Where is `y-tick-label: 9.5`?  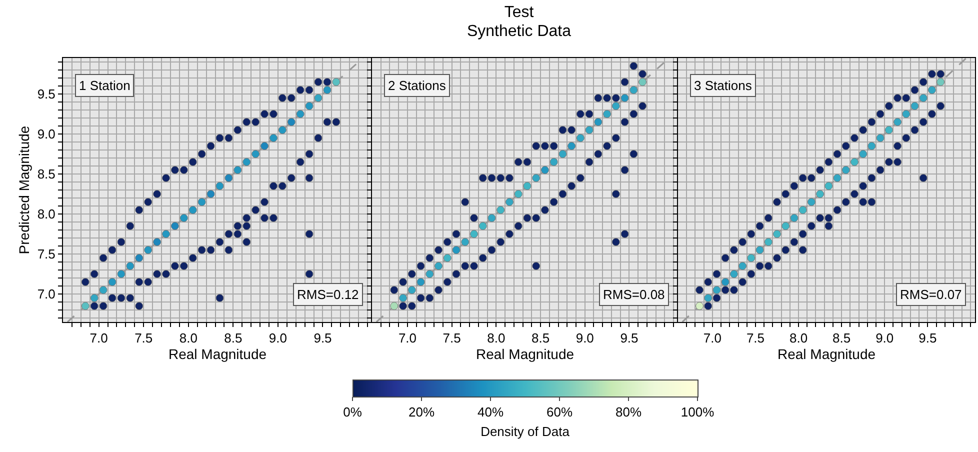 y-tick-label: 9.5 is located at coordinates (46, 94).